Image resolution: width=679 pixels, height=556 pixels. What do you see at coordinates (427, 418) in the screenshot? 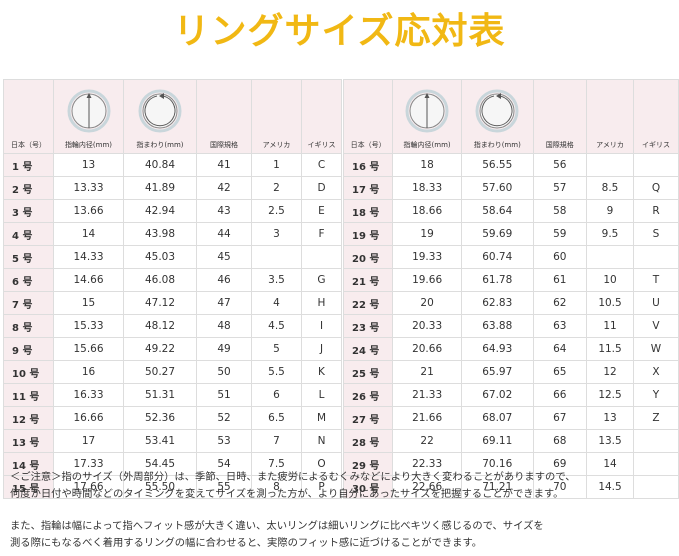
I see `cell-inner: 21.66` at bounding box center [427, 418].